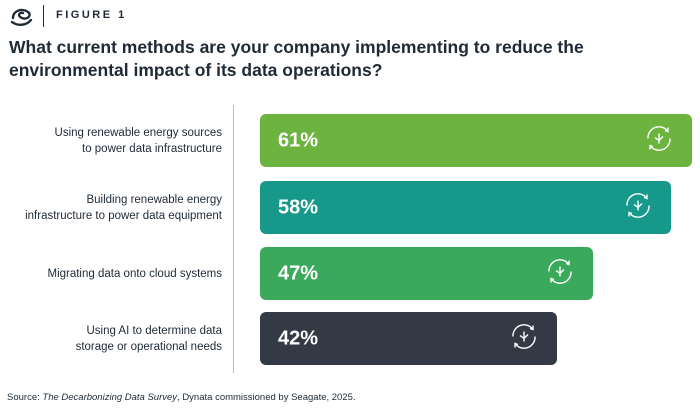  I want to click on value-label: 61%, so click(298, 140).